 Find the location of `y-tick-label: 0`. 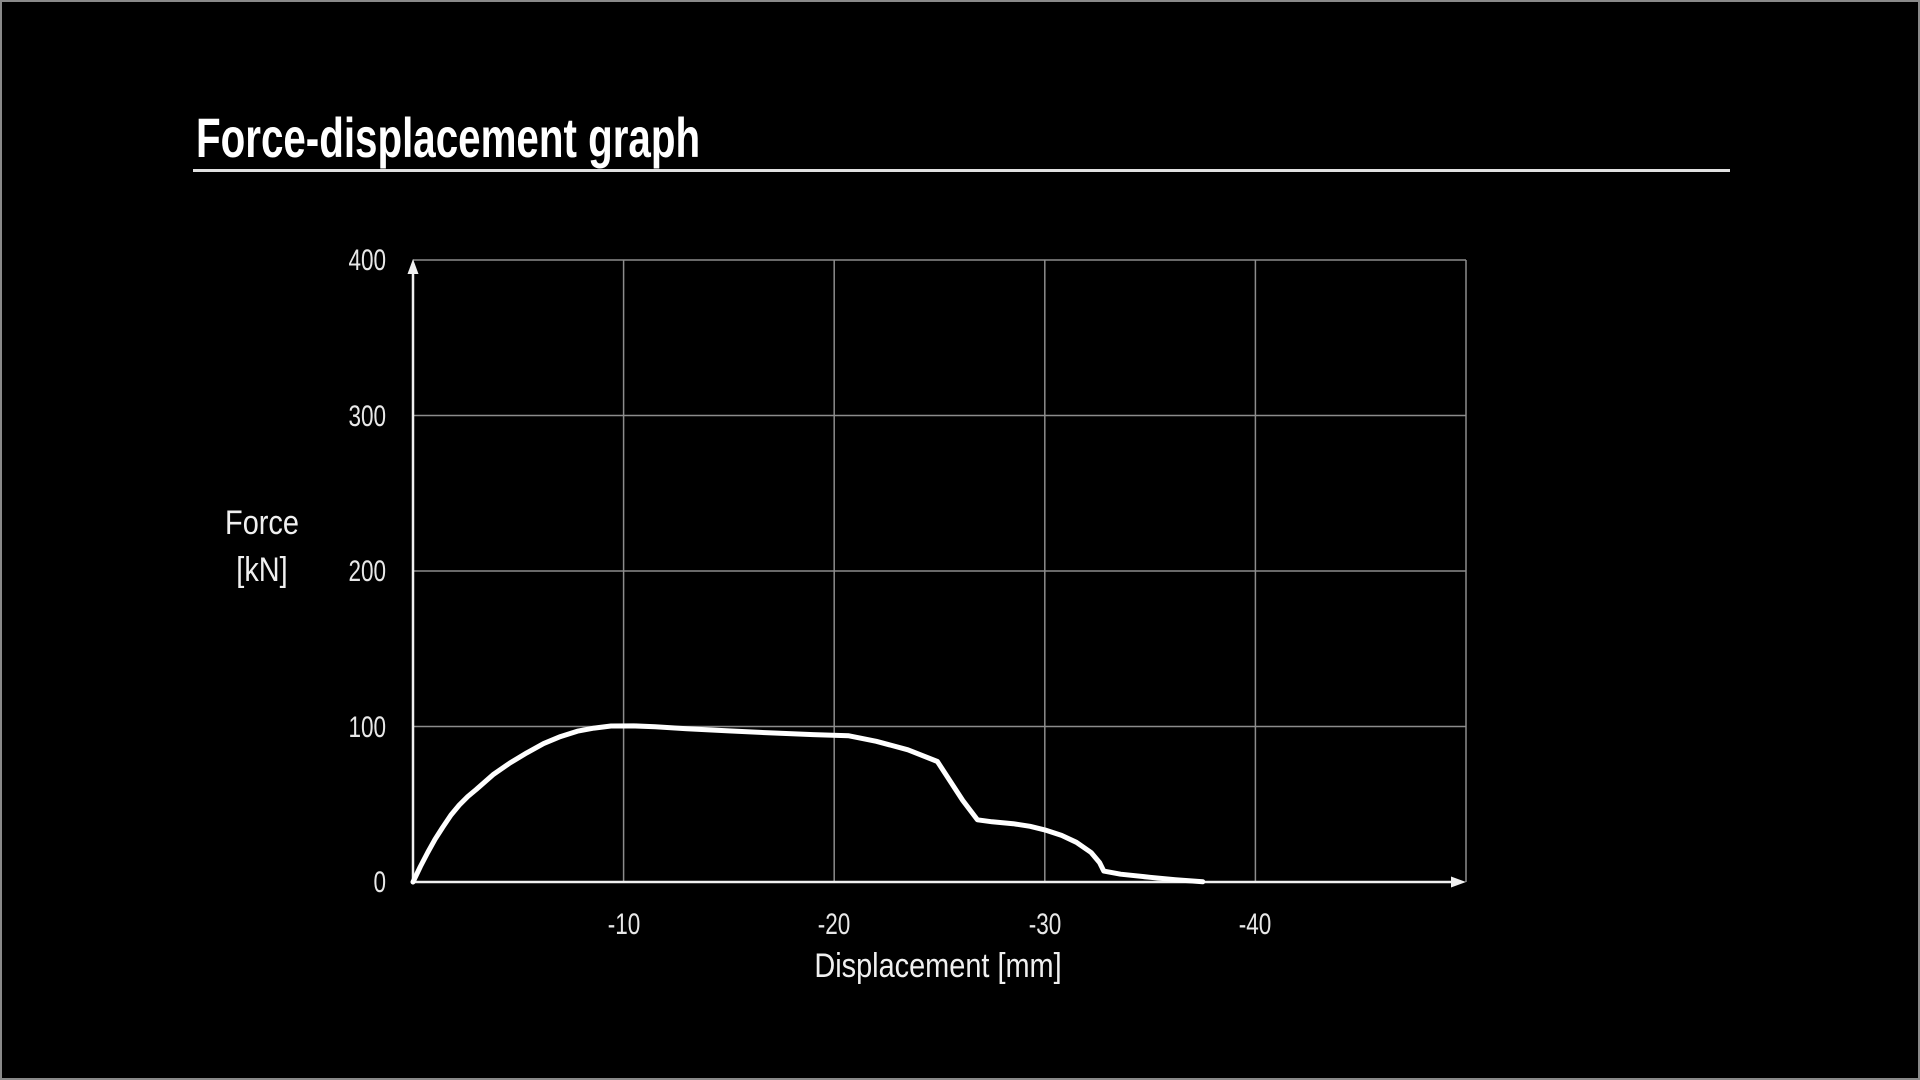

y-tick-label: 0 is located at coordinates (379, 882).